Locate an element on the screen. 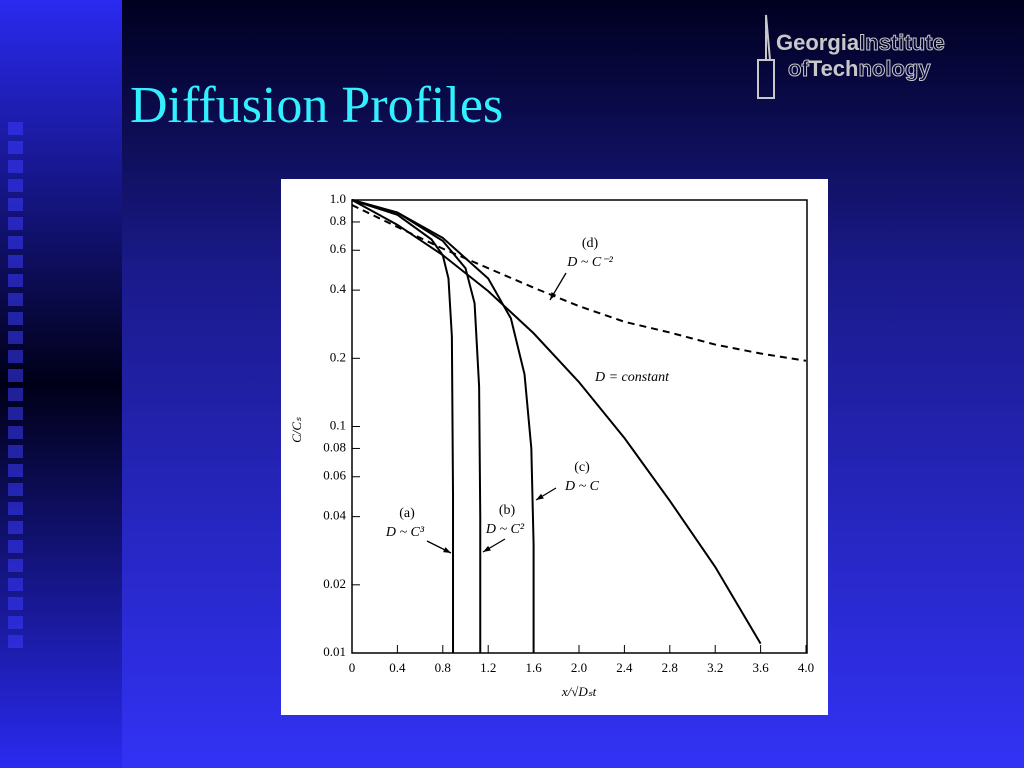 This screenshot has width=1024, height=768. y-tick-label: 1.0 is located at coordinates (338, 198).